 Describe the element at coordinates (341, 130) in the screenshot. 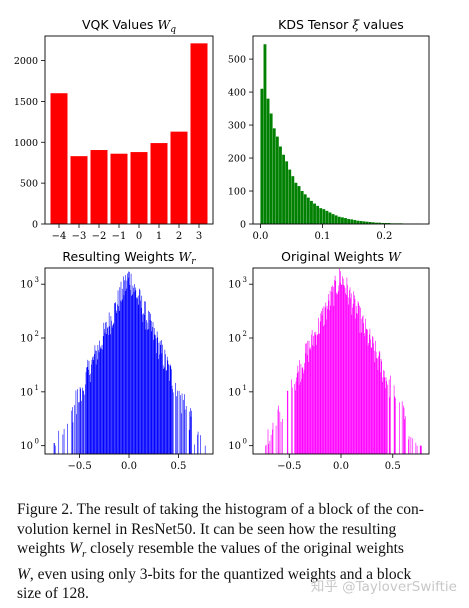

I see `plot-frame` at that location.